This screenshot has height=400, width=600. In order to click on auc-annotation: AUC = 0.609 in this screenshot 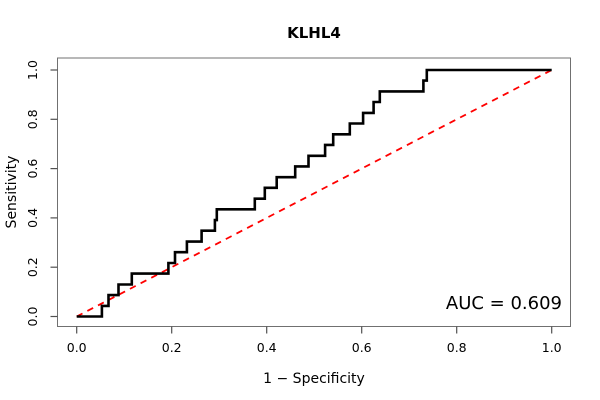, I will do `click(504, 303)`.